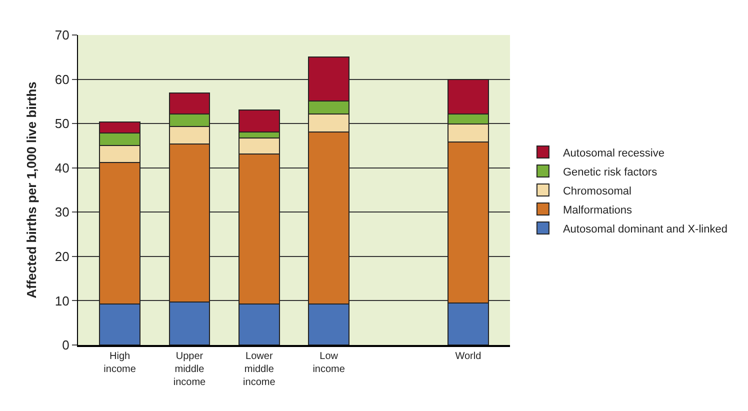 This screenshot has height=411, width=748. What do you see at coordinates (120, 363) in the screenshot?
I see `x-tick-label: High income` at bounding box center [120, 363].